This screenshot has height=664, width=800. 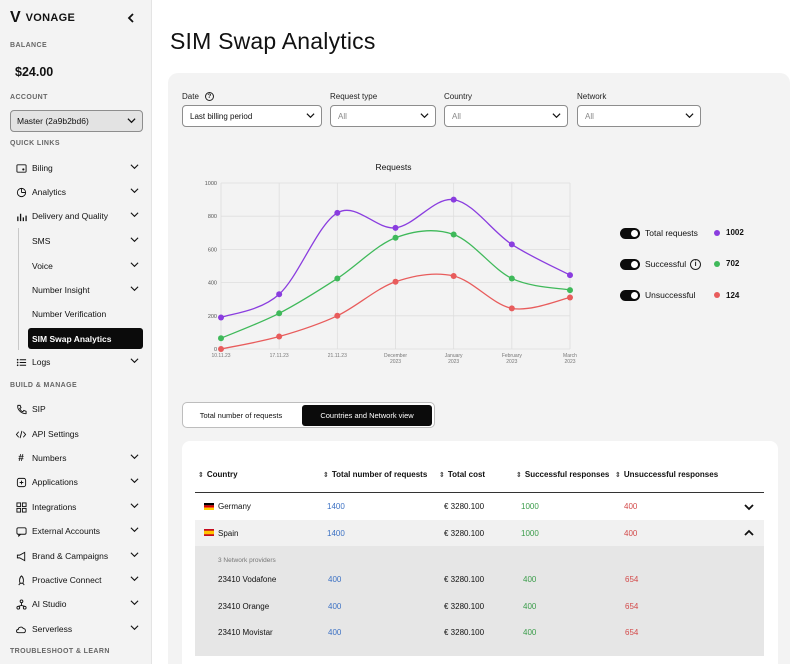 What do you see at coordinates (52, 629) in the screenshot?
I see `sidebar-item-label: Serverless` at bounding box center [52, 629].